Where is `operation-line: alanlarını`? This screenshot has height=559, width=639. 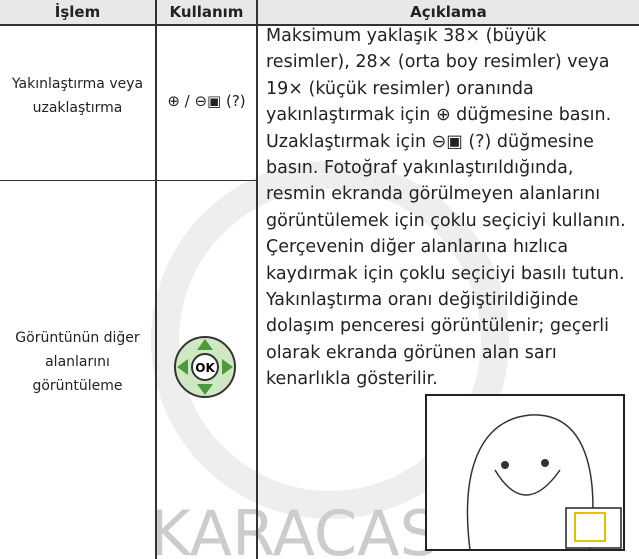 operation-line: alanlarını is located at coordinates (77, 362).